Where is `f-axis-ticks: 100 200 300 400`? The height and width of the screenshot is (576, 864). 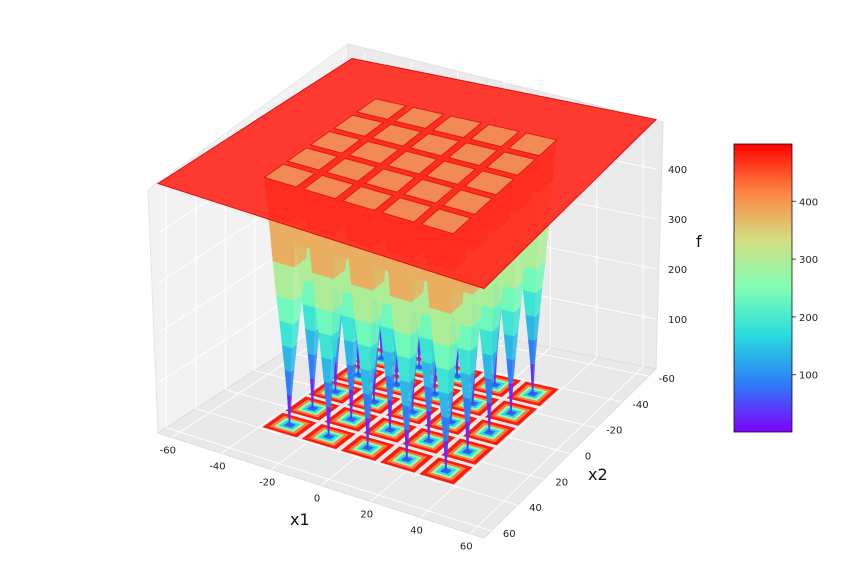 f-axis-ticks: 100 200 300 400 is located at coordinates (677, 245).